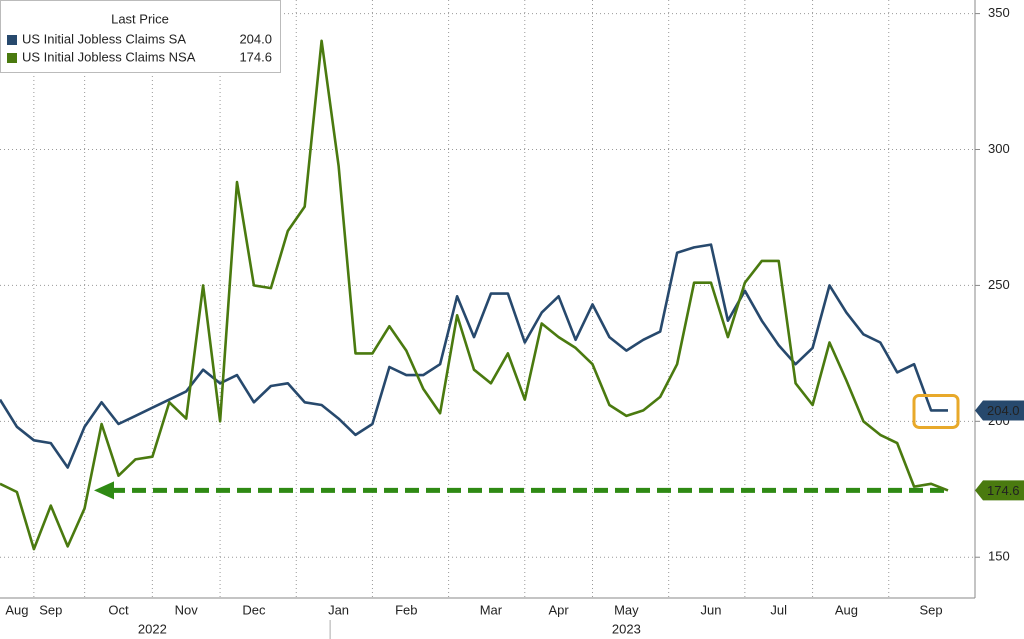 The width and height of the screenshot is (1024, 639). I want to click on last-value-label: 204.0, so click(1003, 410).